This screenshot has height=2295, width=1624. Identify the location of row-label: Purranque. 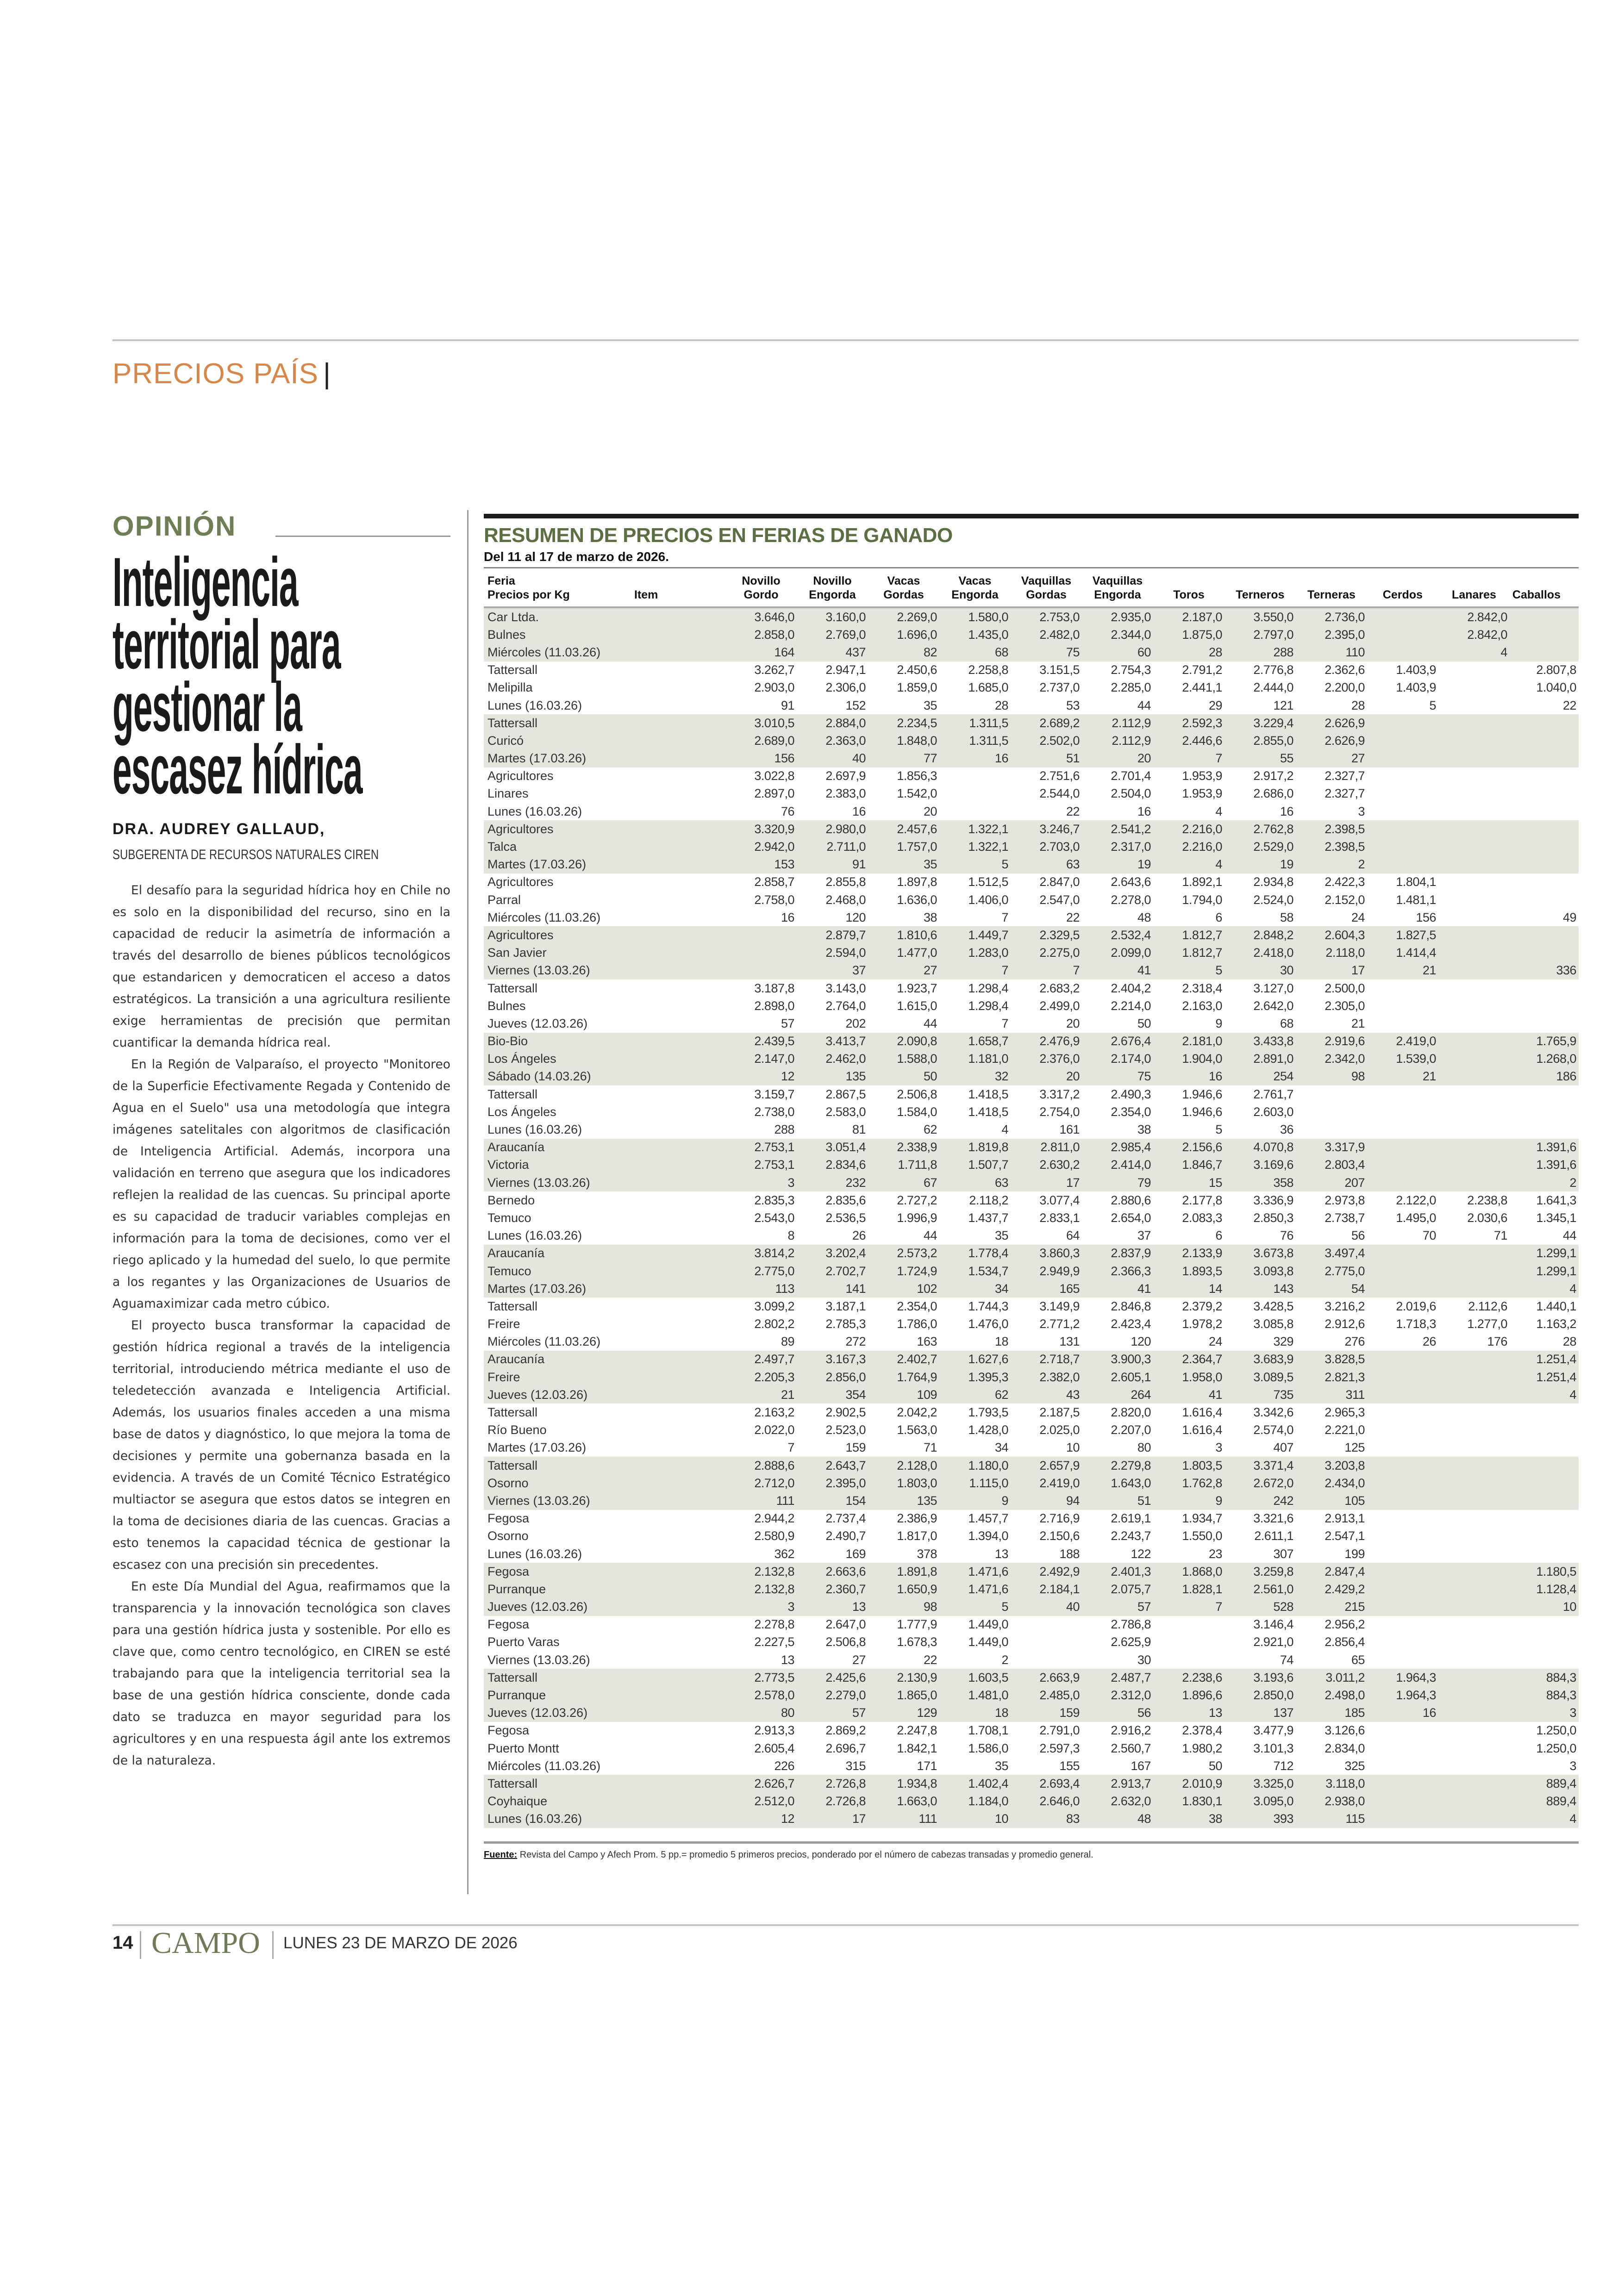
(516, 1696).